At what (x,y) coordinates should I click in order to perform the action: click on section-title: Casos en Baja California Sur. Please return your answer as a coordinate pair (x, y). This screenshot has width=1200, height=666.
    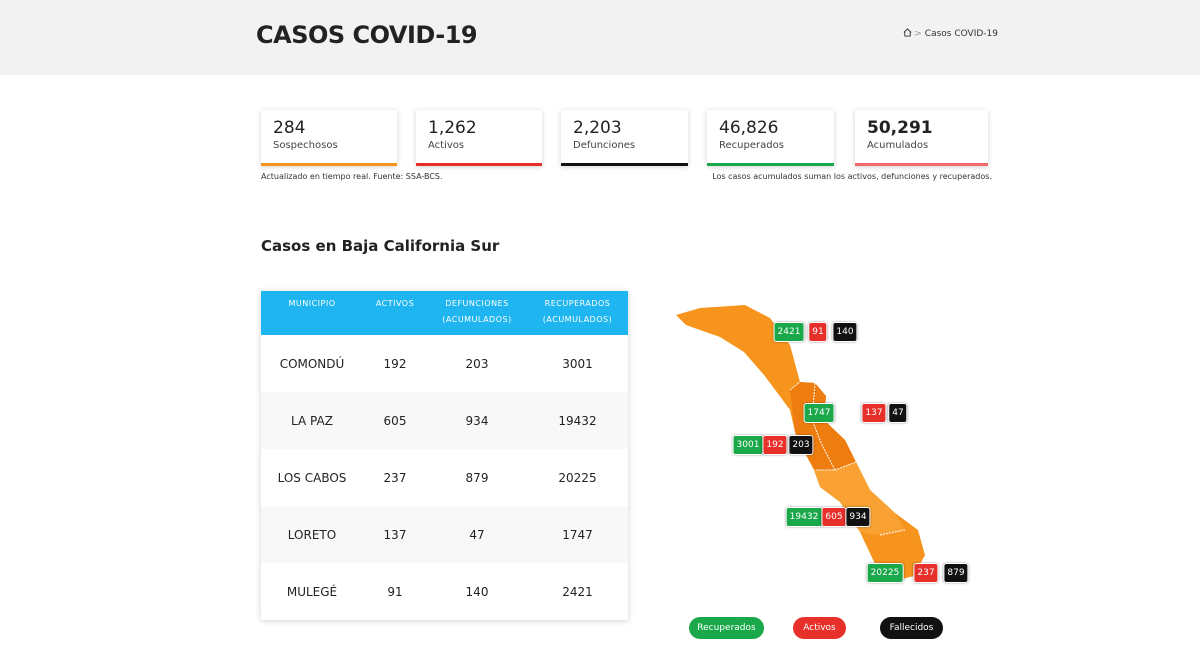
    Looking at the image, I should click on (380, 246).